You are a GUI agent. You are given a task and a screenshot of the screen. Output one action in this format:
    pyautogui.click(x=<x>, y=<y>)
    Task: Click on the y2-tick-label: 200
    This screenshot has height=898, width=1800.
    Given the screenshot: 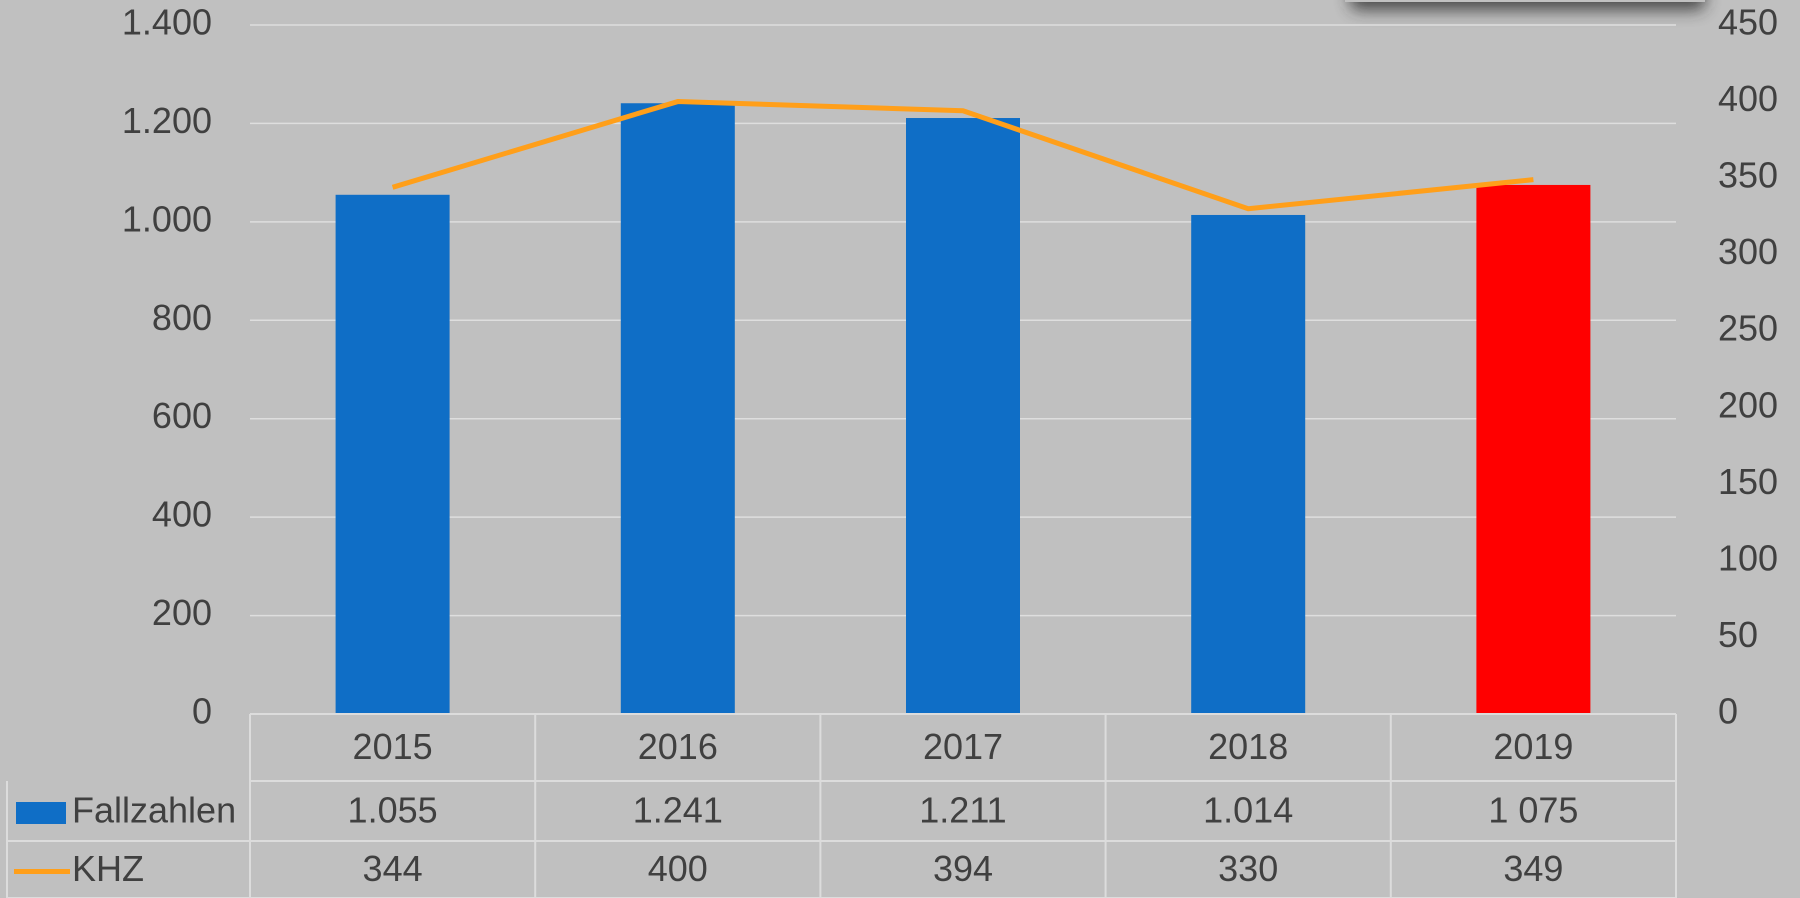 What is the action you would take?
    pyautogui.click(x=1748, y=404)
    